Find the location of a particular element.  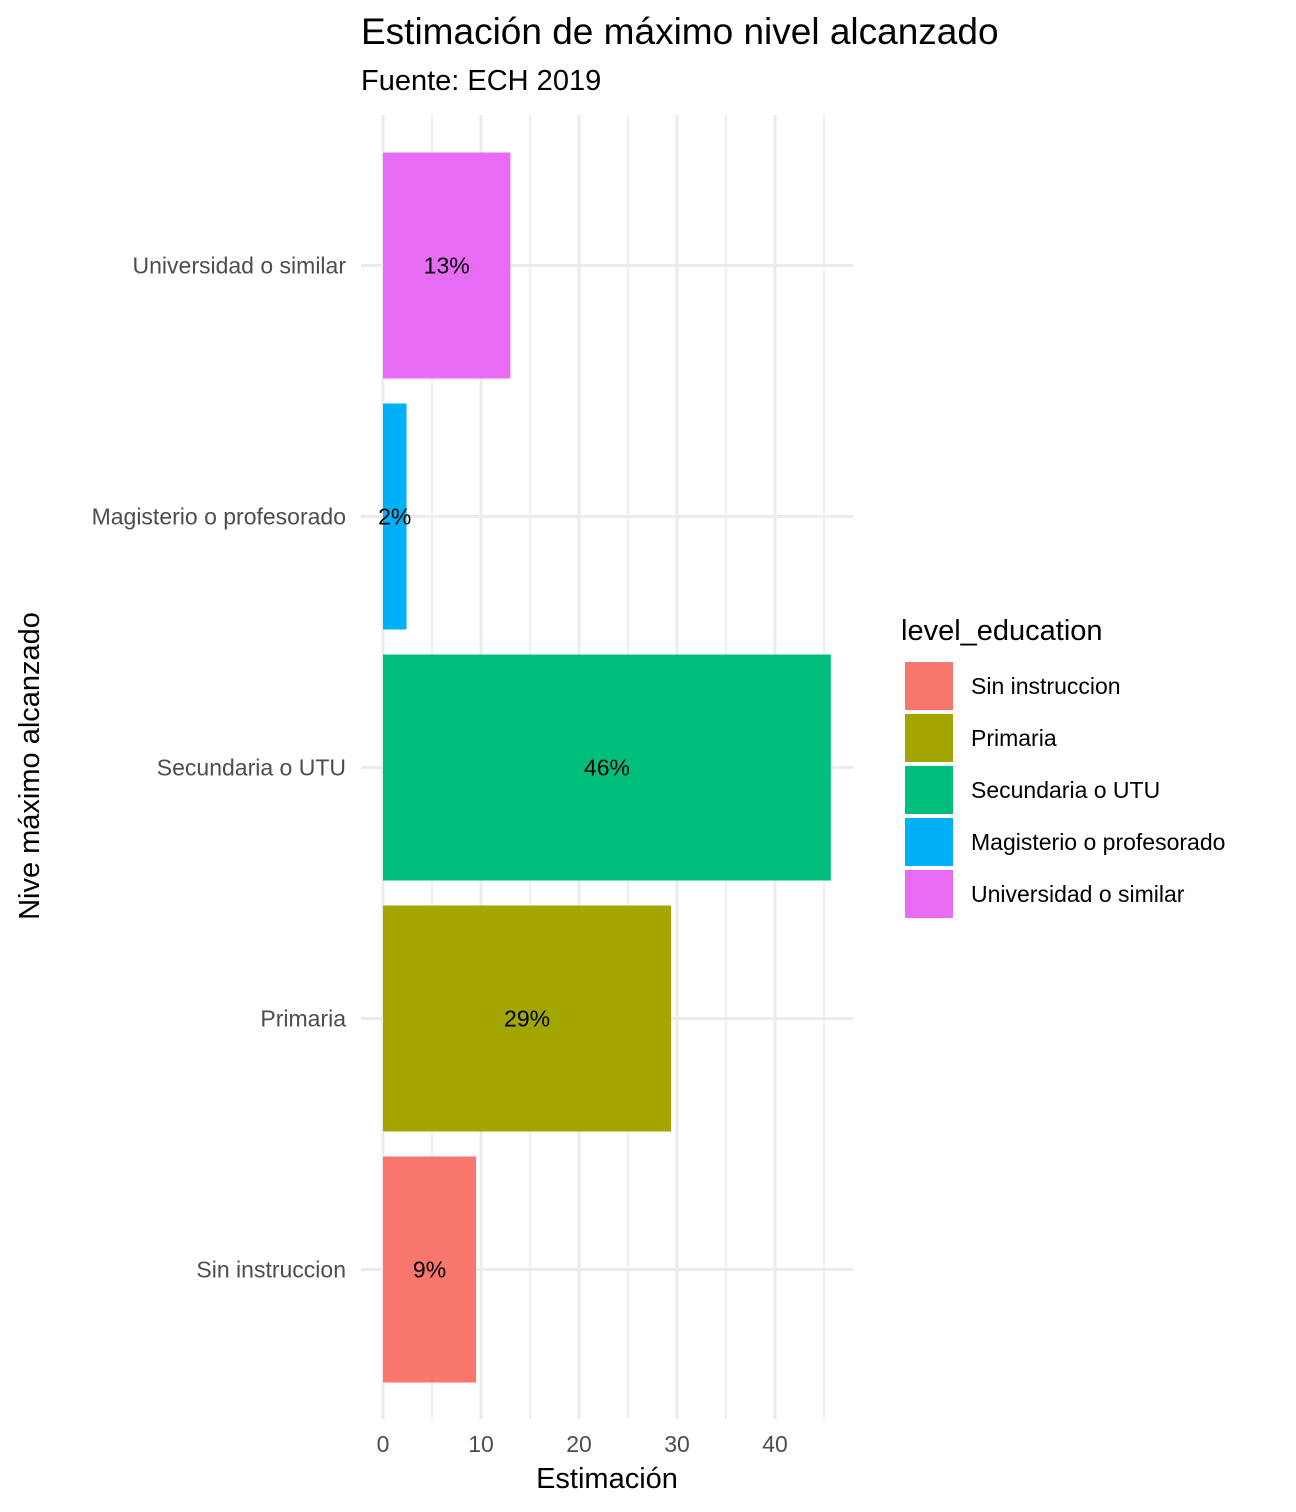

legend-title: level_education is located at coordinates (1002, 631).